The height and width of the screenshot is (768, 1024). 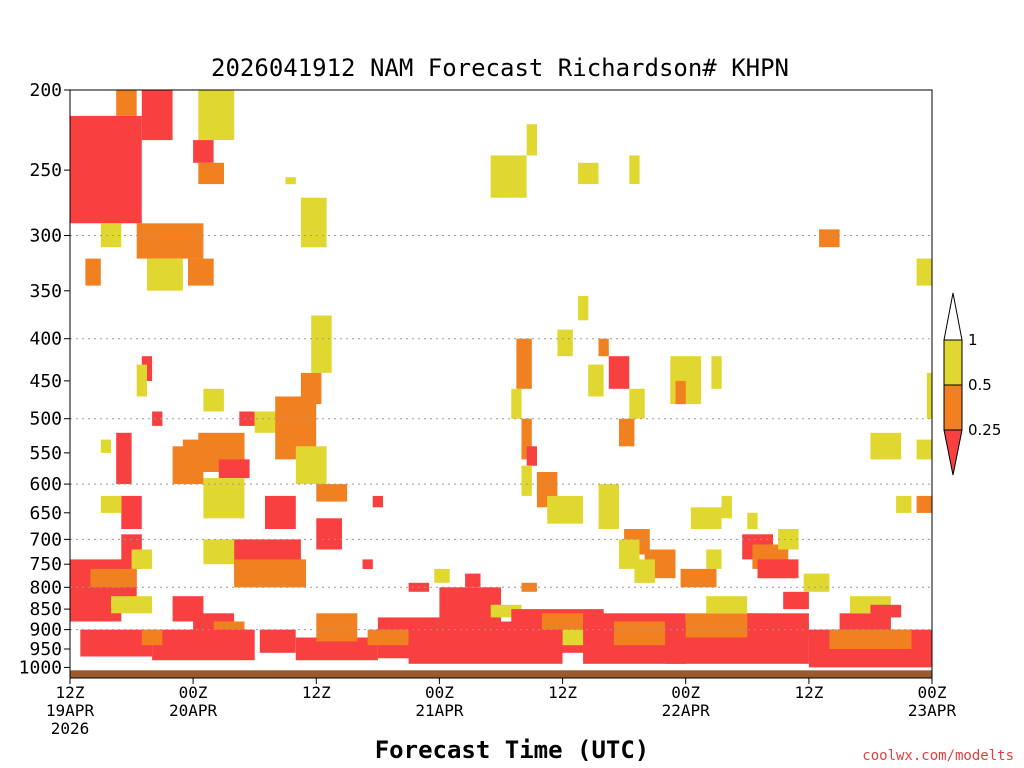 What do you see at coordinates (45, 170) in the screenshot?
I see `y-tick-label-250: 250` at bounding box center [45, 170].